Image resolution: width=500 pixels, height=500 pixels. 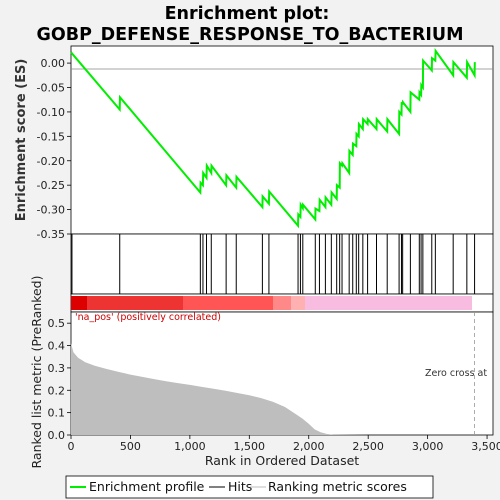 I want to click on metric-y-ticks: 0.0 0.1 0.2 0.3 0.4 0.5, so click(x=59, y=379).